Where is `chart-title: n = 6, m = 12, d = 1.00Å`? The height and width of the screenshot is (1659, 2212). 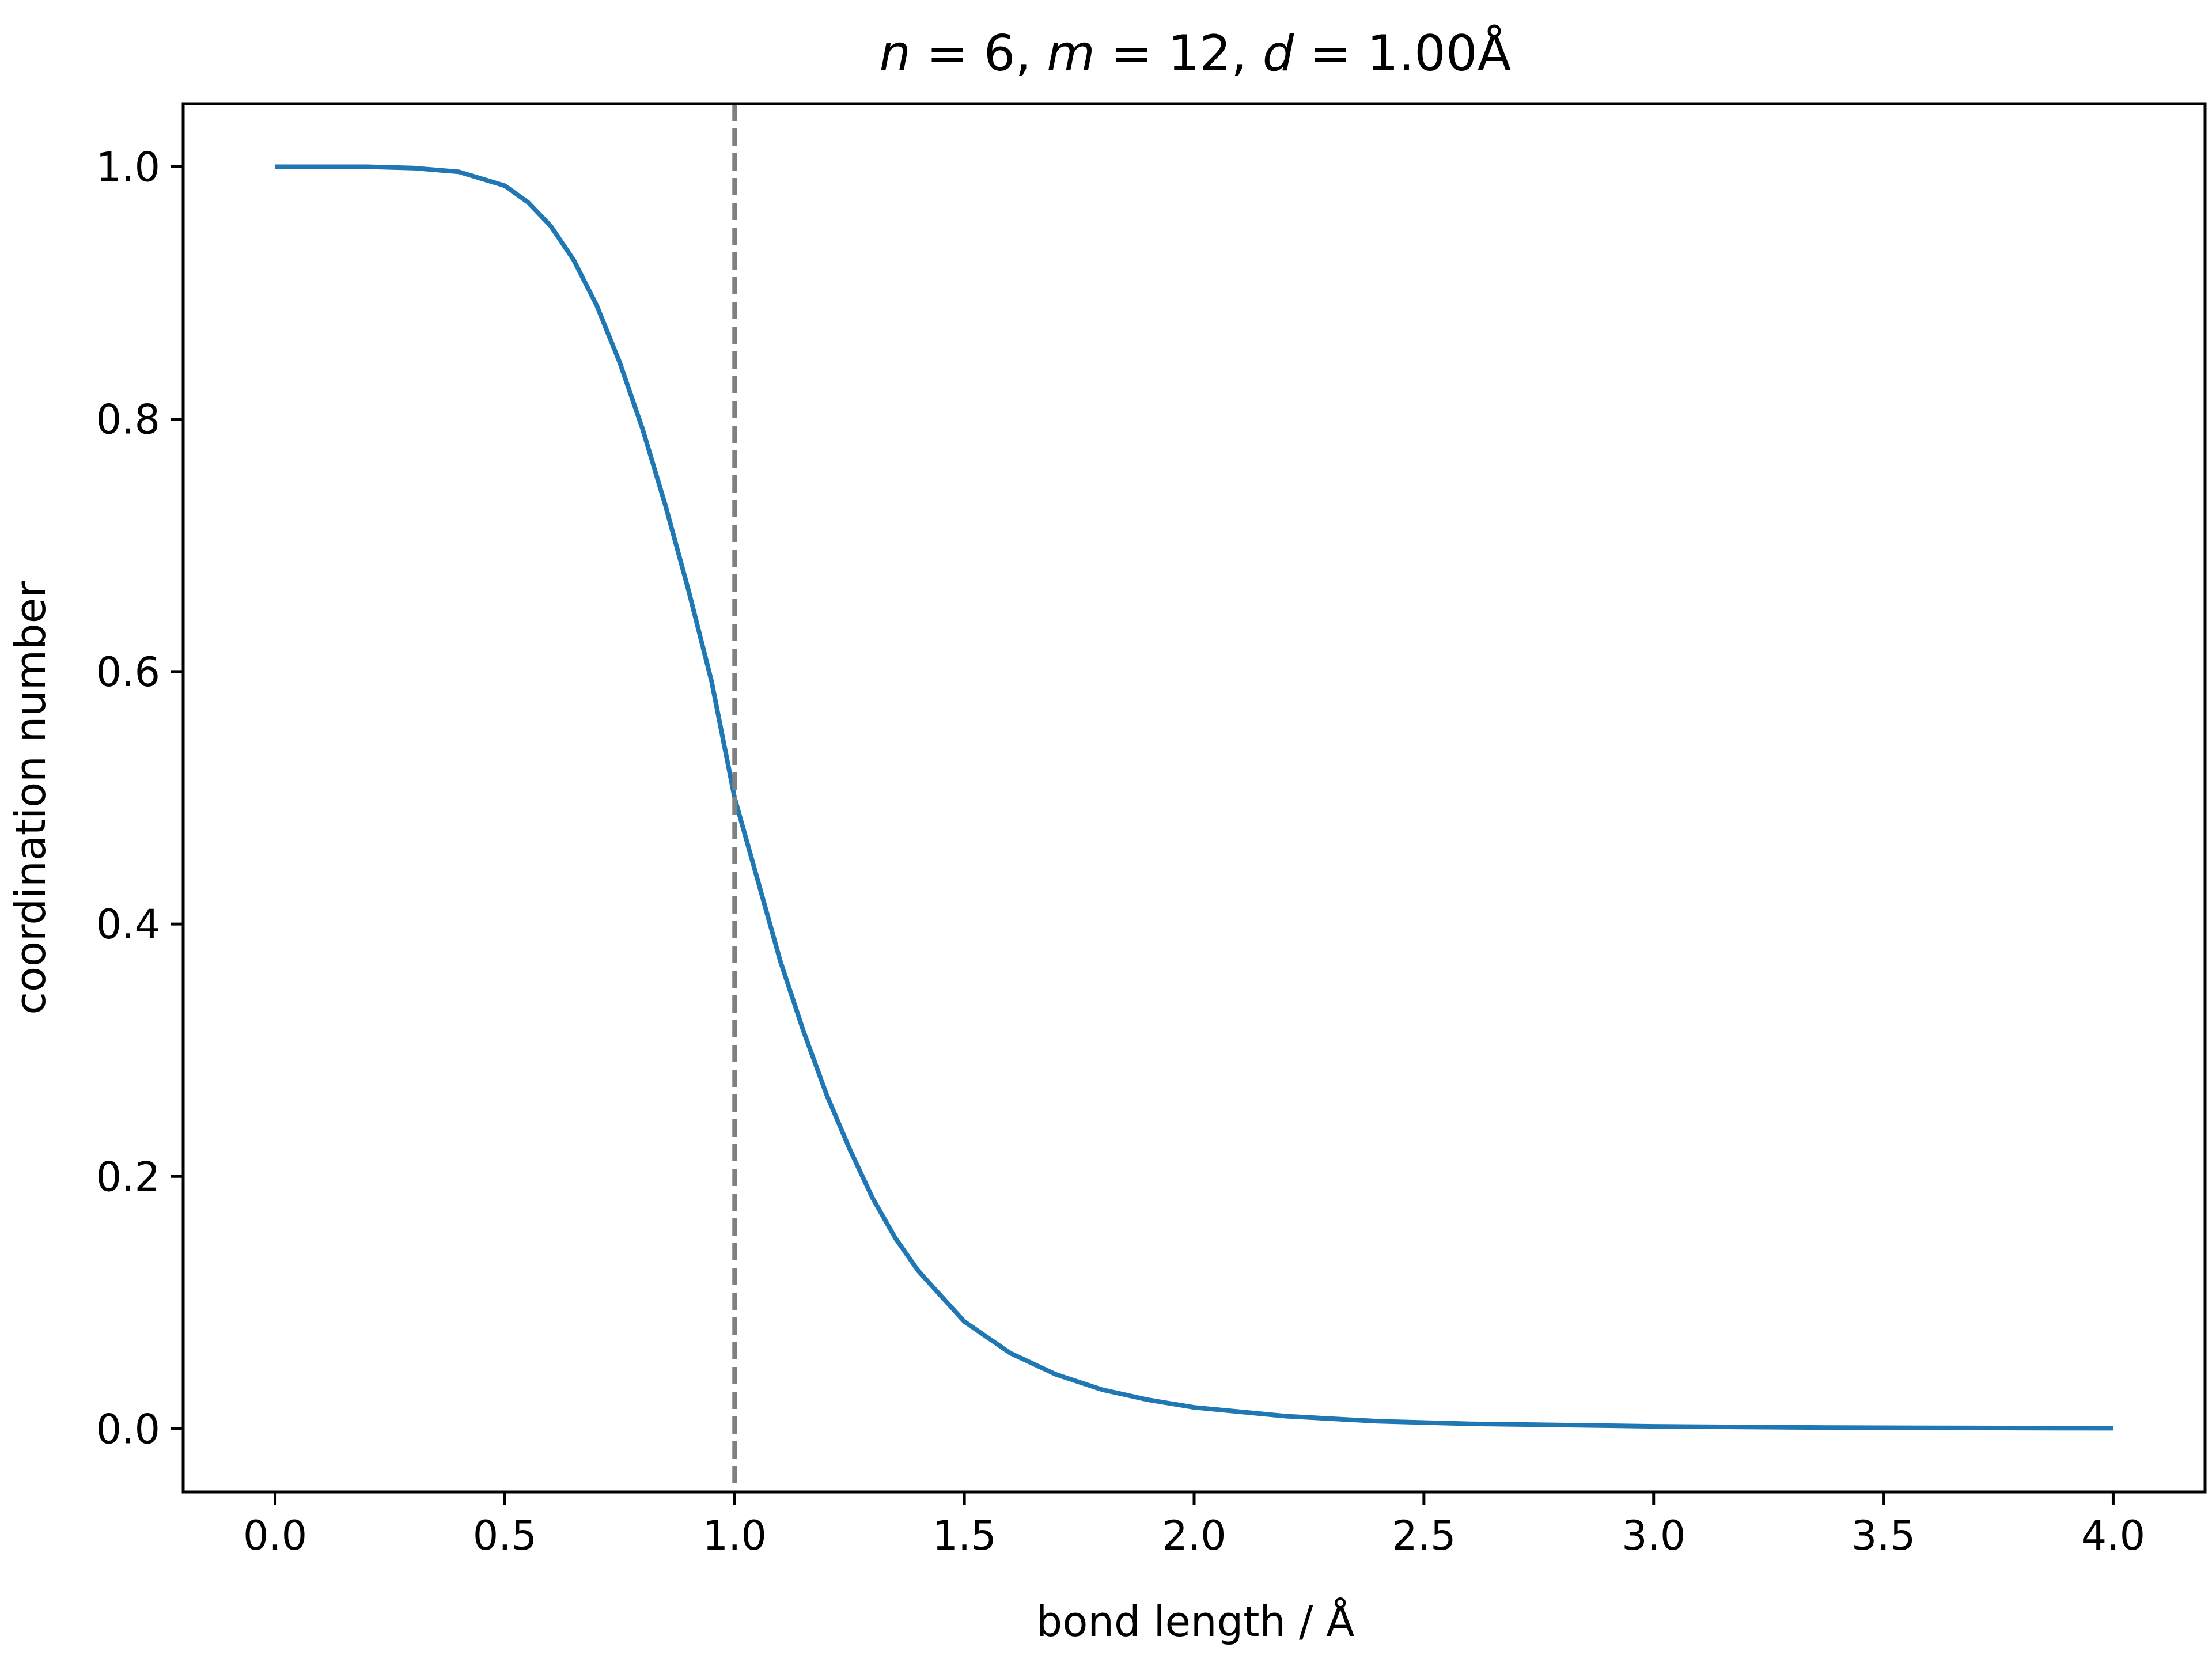
chart-title: n = 6, m = 12, d = 1.00Å is located at coordinates (1196, 53).